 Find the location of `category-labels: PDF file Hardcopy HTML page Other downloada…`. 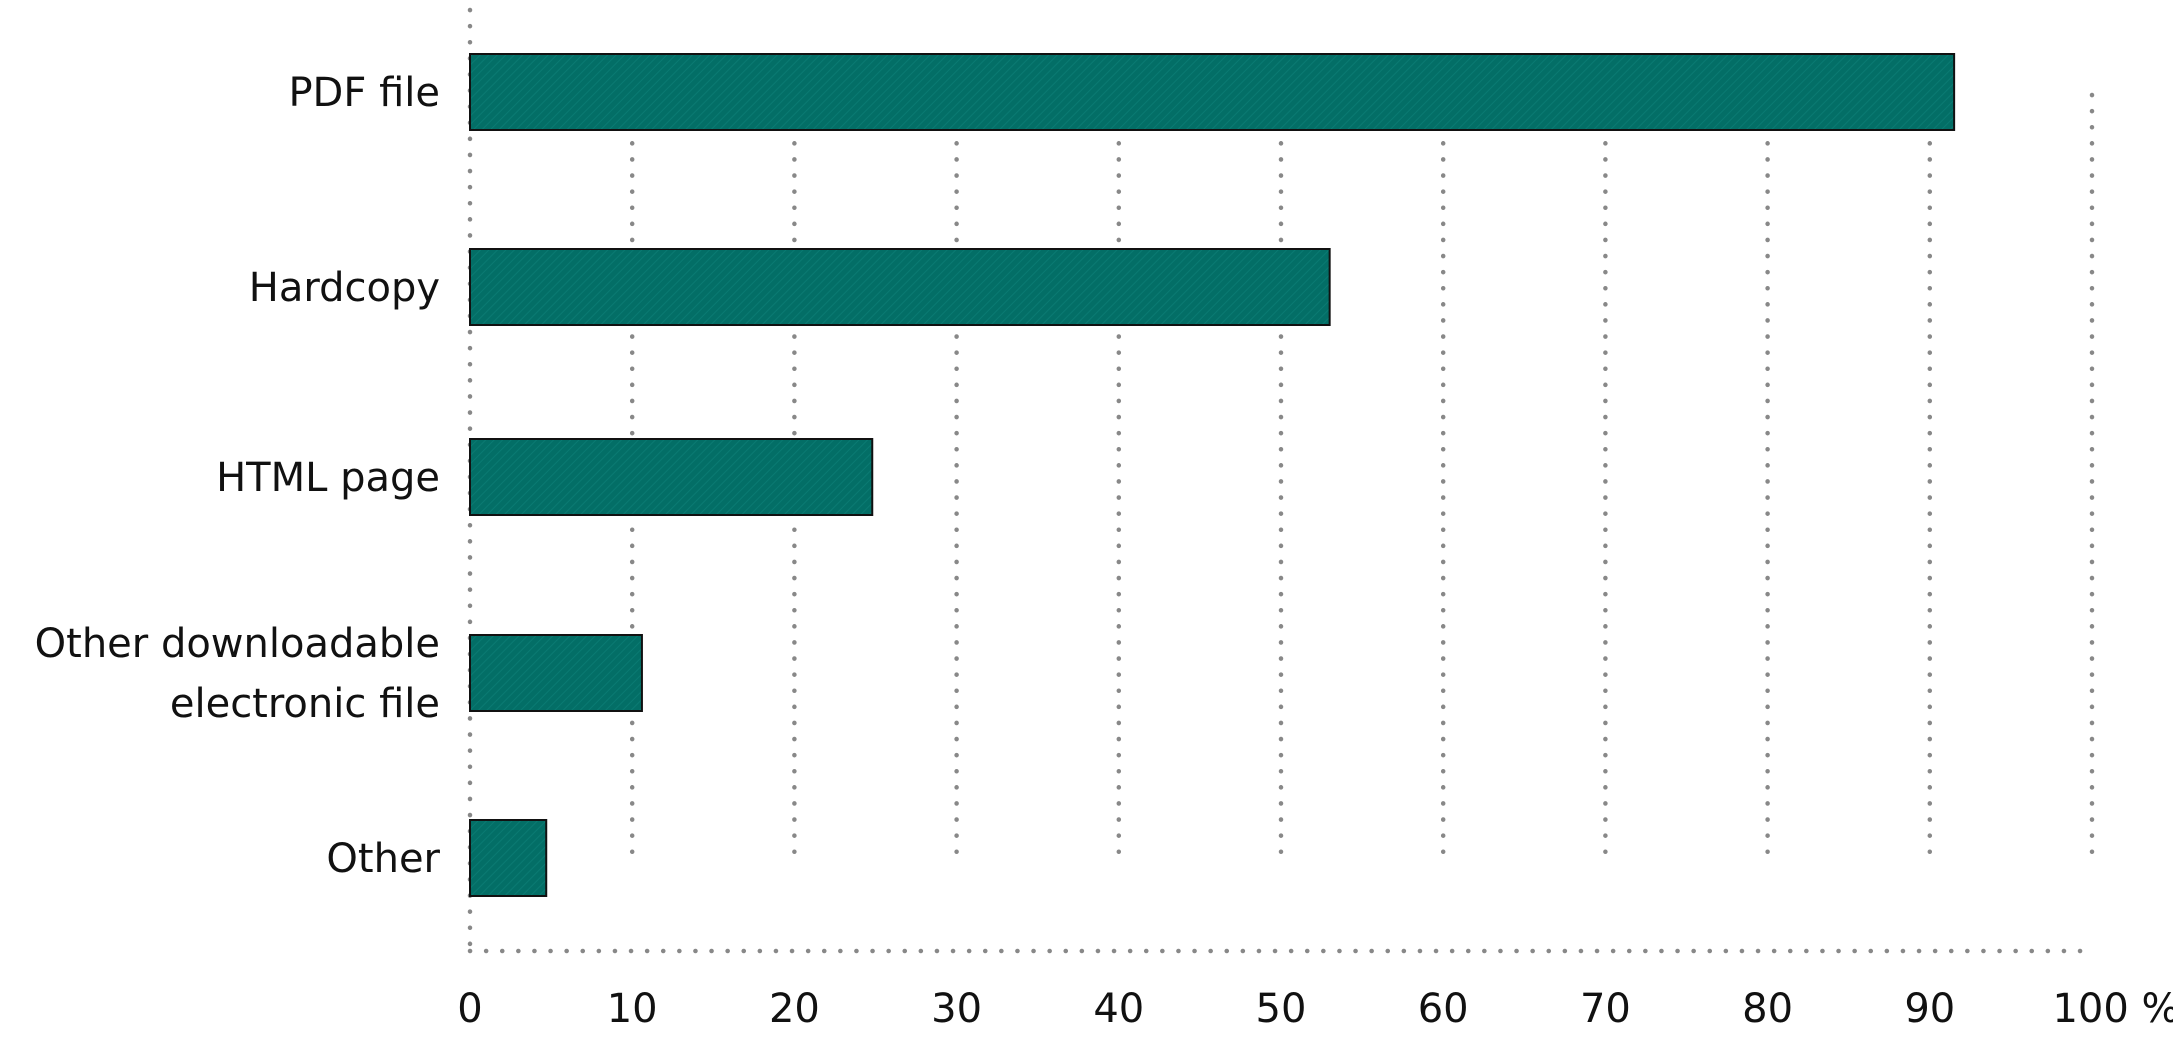

category-labels: PDF file Hardcopy HTML page Other downloada… is located at coordinates (238, 476).